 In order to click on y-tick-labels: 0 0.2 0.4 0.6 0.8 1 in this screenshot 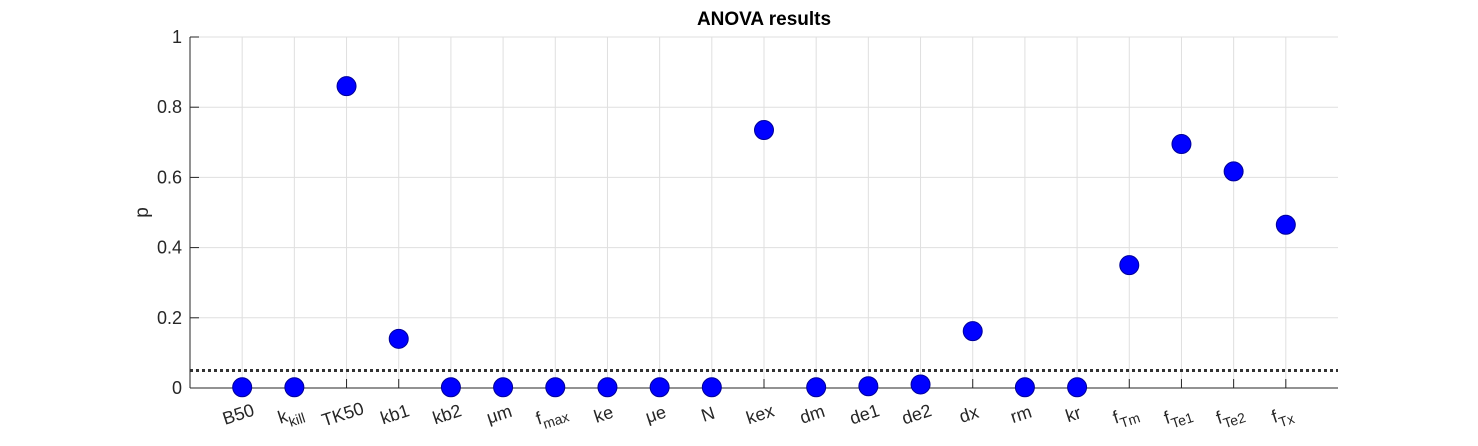, I will do `click(169, 212)`.